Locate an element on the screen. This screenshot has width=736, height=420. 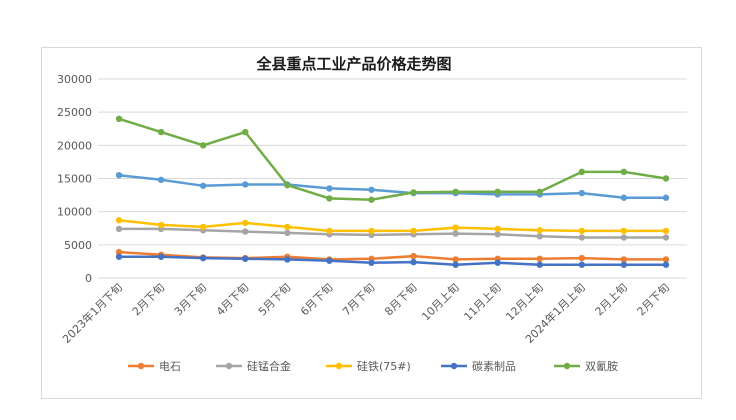
x-tick-label: 3月下旬 is located at coordinates (190, 299).